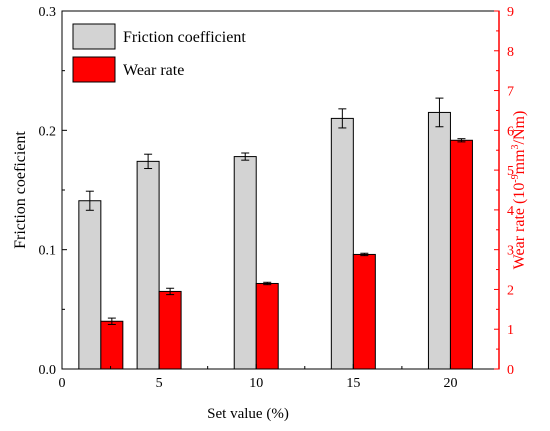 The image size is (550, 431). What do you see at coordinates (53, 191) in the screenshot?
I see `left-y-axis-ticks: 0.0 0.1 0.2 0.3` at bounding box center [53, 191].